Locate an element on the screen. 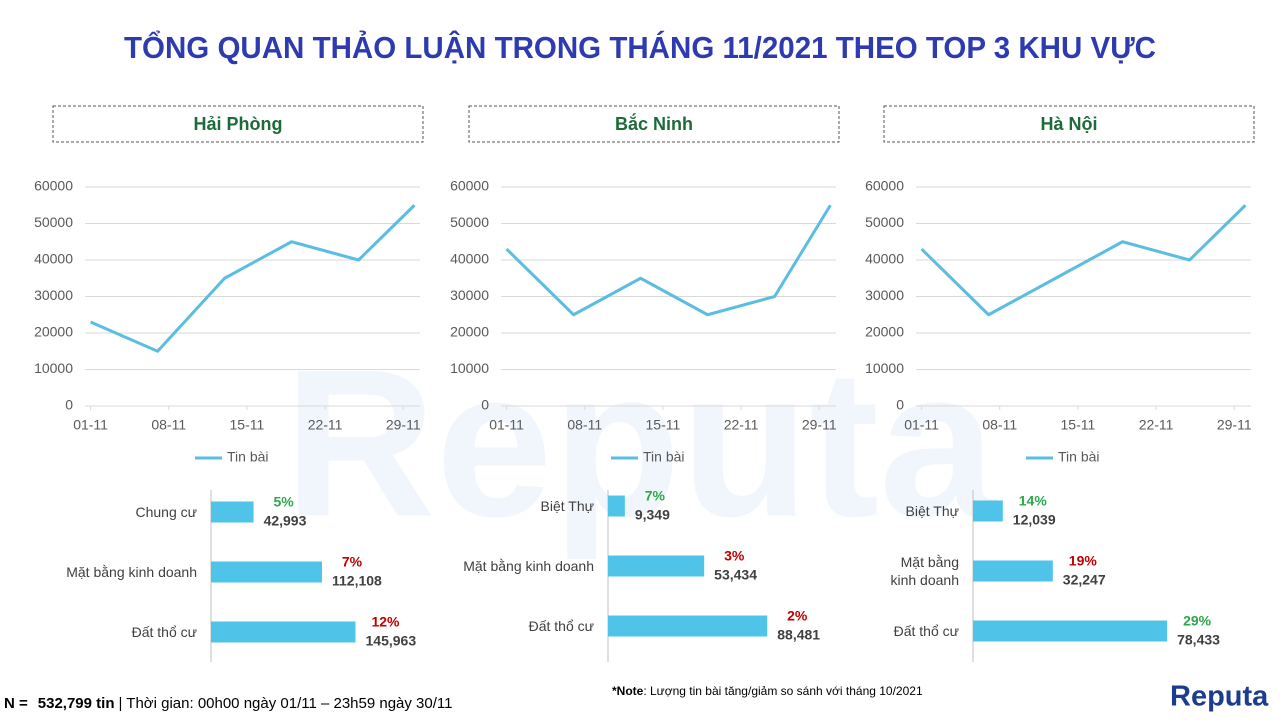 The image size is (1280, 720). value-label: 9,349 is located at coordinates (652, 515).